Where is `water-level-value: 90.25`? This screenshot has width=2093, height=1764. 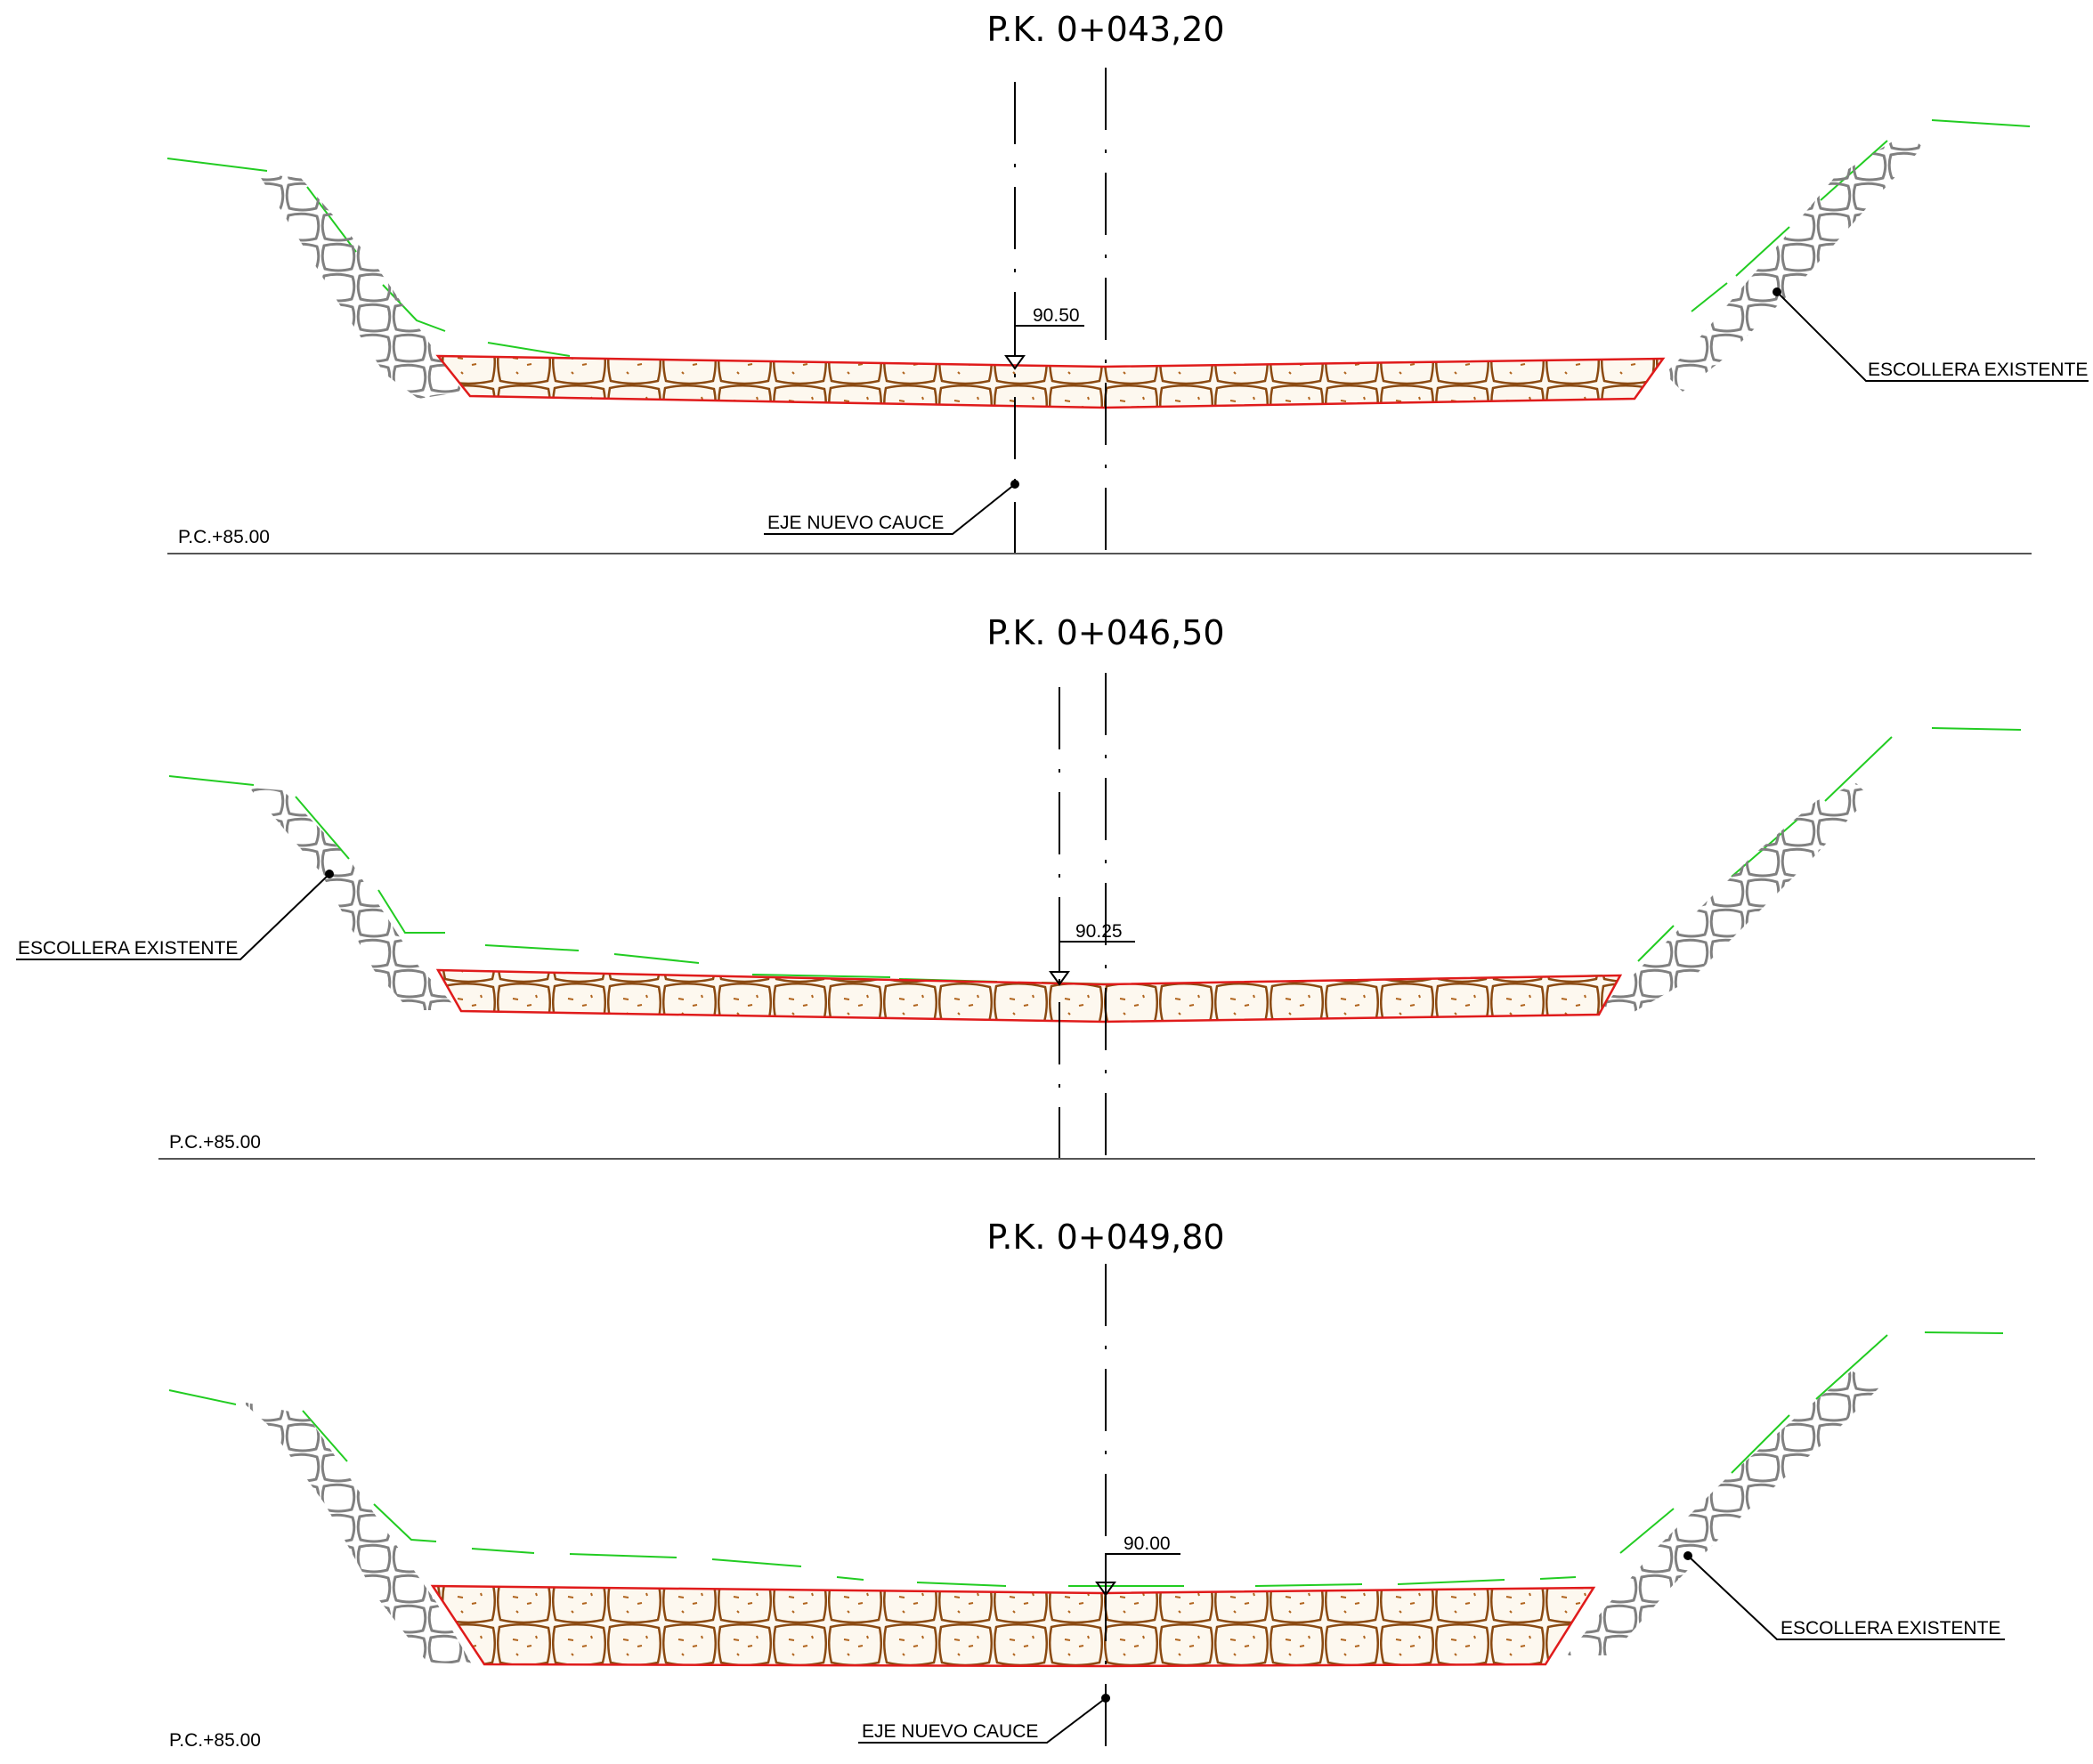 water-level-value: 90.25 is located at coordinates (1099, 932).